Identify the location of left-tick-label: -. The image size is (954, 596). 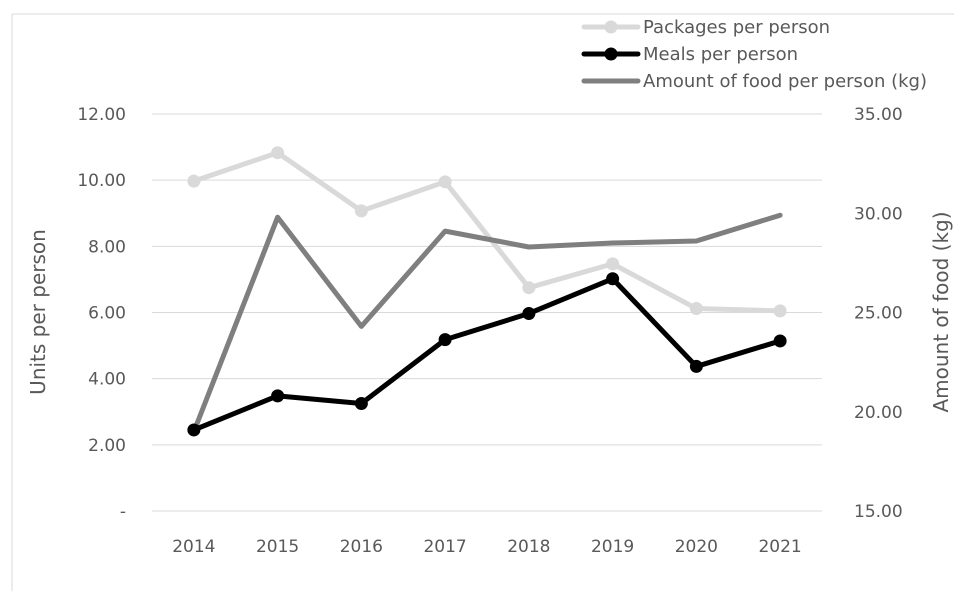
(123, 512).